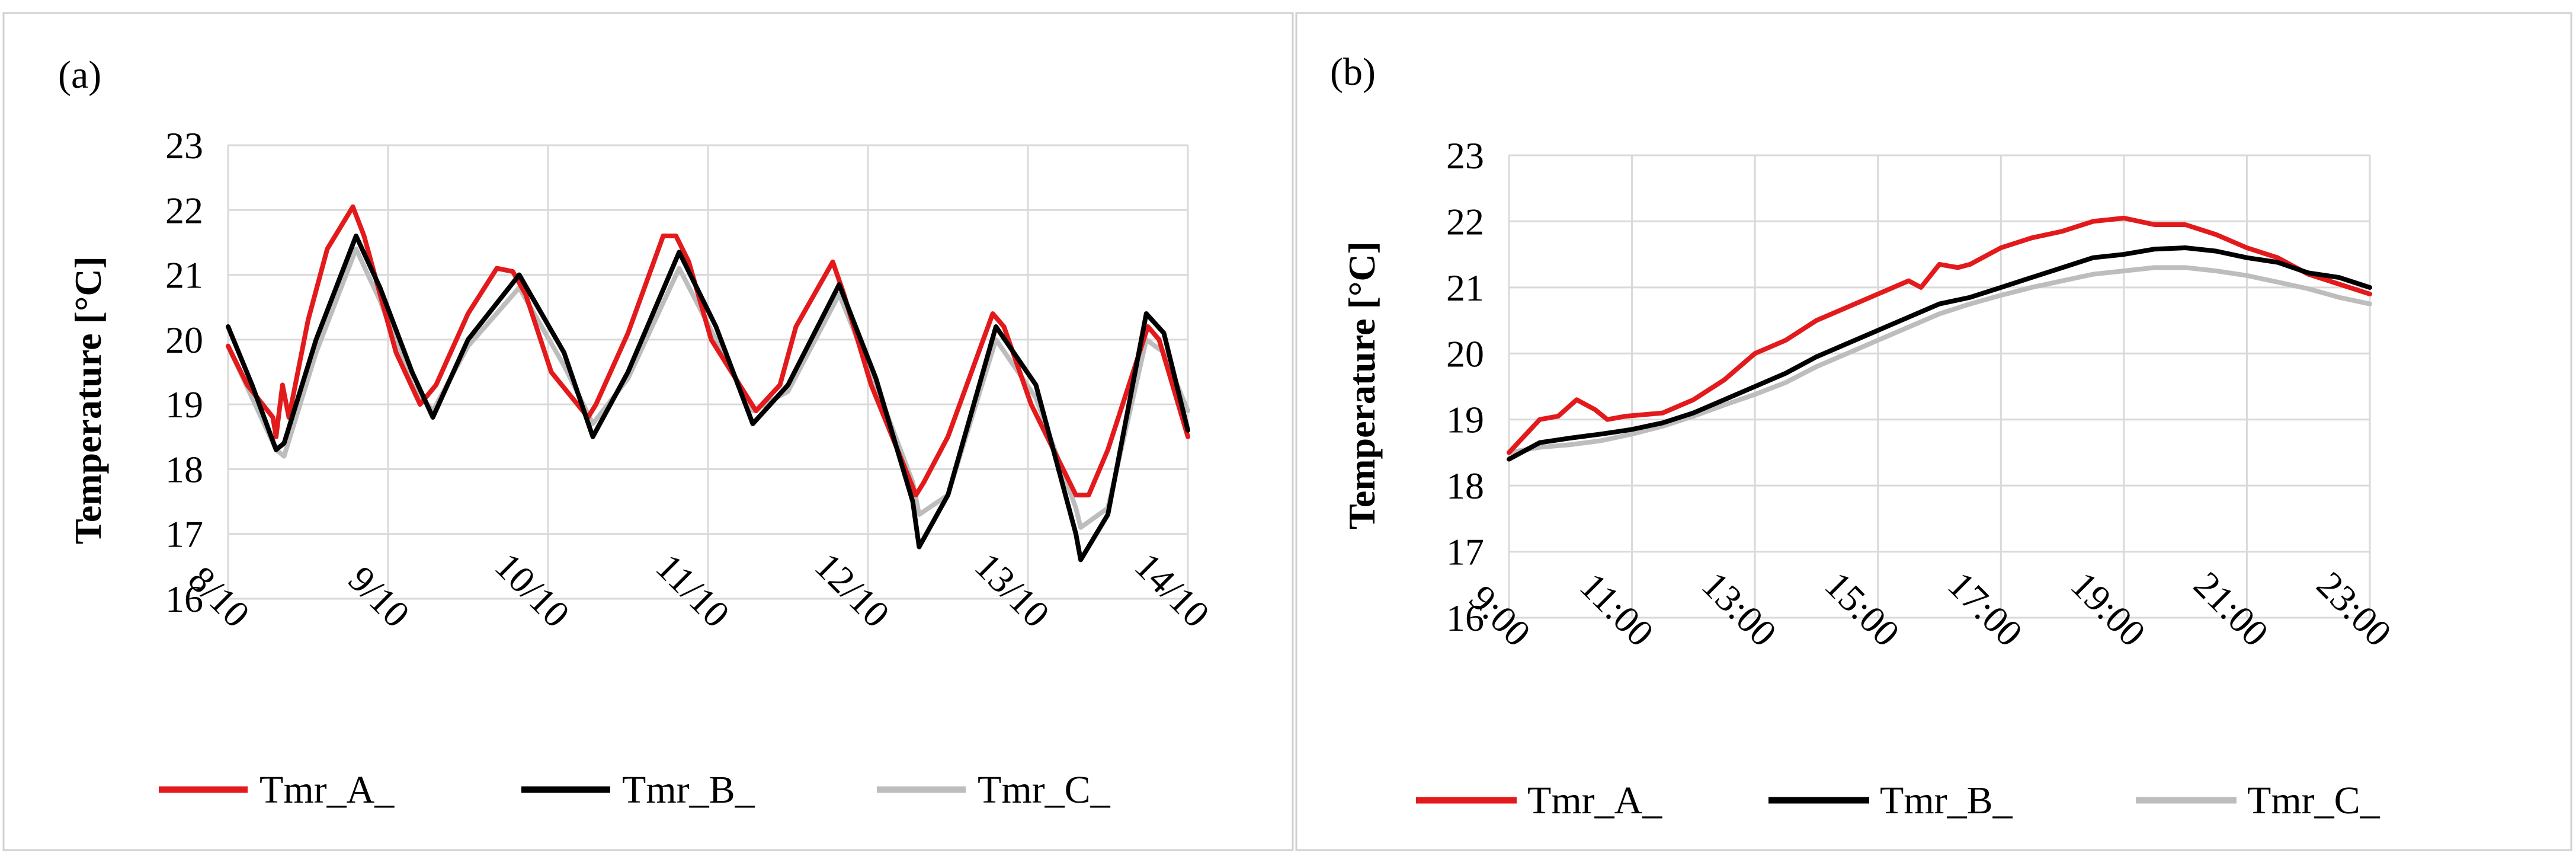  Describe the element at coordinates (1172, 590) in the screenshot. I see `x-tick-label: 14/10` at that location.